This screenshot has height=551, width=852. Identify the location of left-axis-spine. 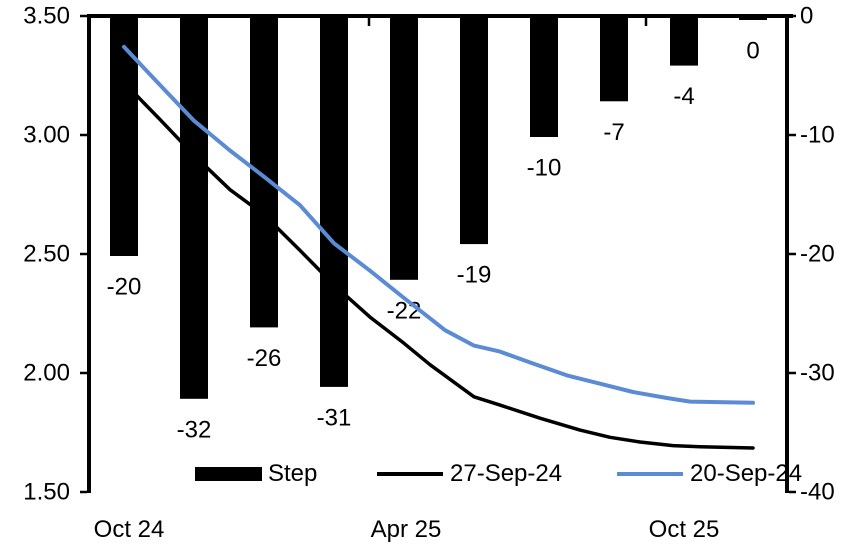
(89, 253).